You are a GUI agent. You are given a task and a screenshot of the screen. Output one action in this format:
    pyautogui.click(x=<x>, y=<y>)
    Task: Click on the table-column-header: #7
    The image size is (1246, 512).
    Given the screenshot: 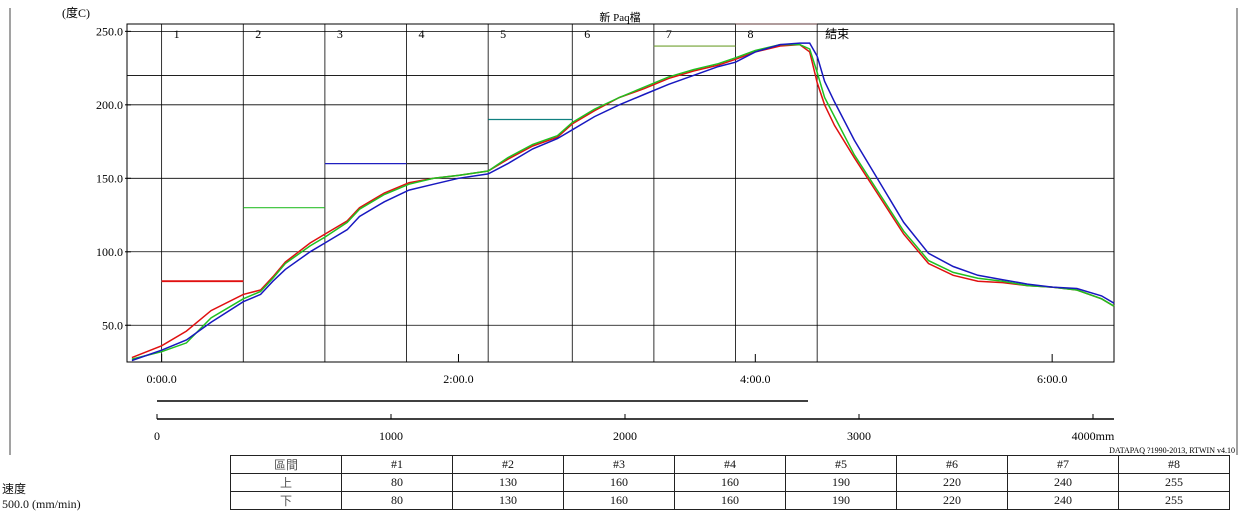 What is the action you would take?
    pyautogui.click(x=1063, y=464)
    